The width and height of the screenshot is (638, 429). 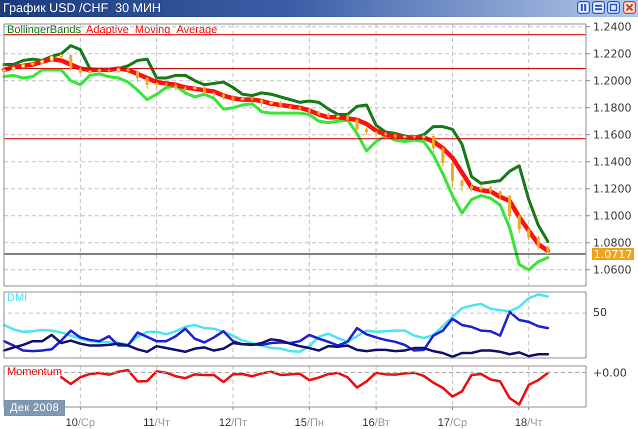 What do you see at coordinates (44, 30) in the screenshot?
I see `series-label: BollingerBands` at bounding box center [44, 30].